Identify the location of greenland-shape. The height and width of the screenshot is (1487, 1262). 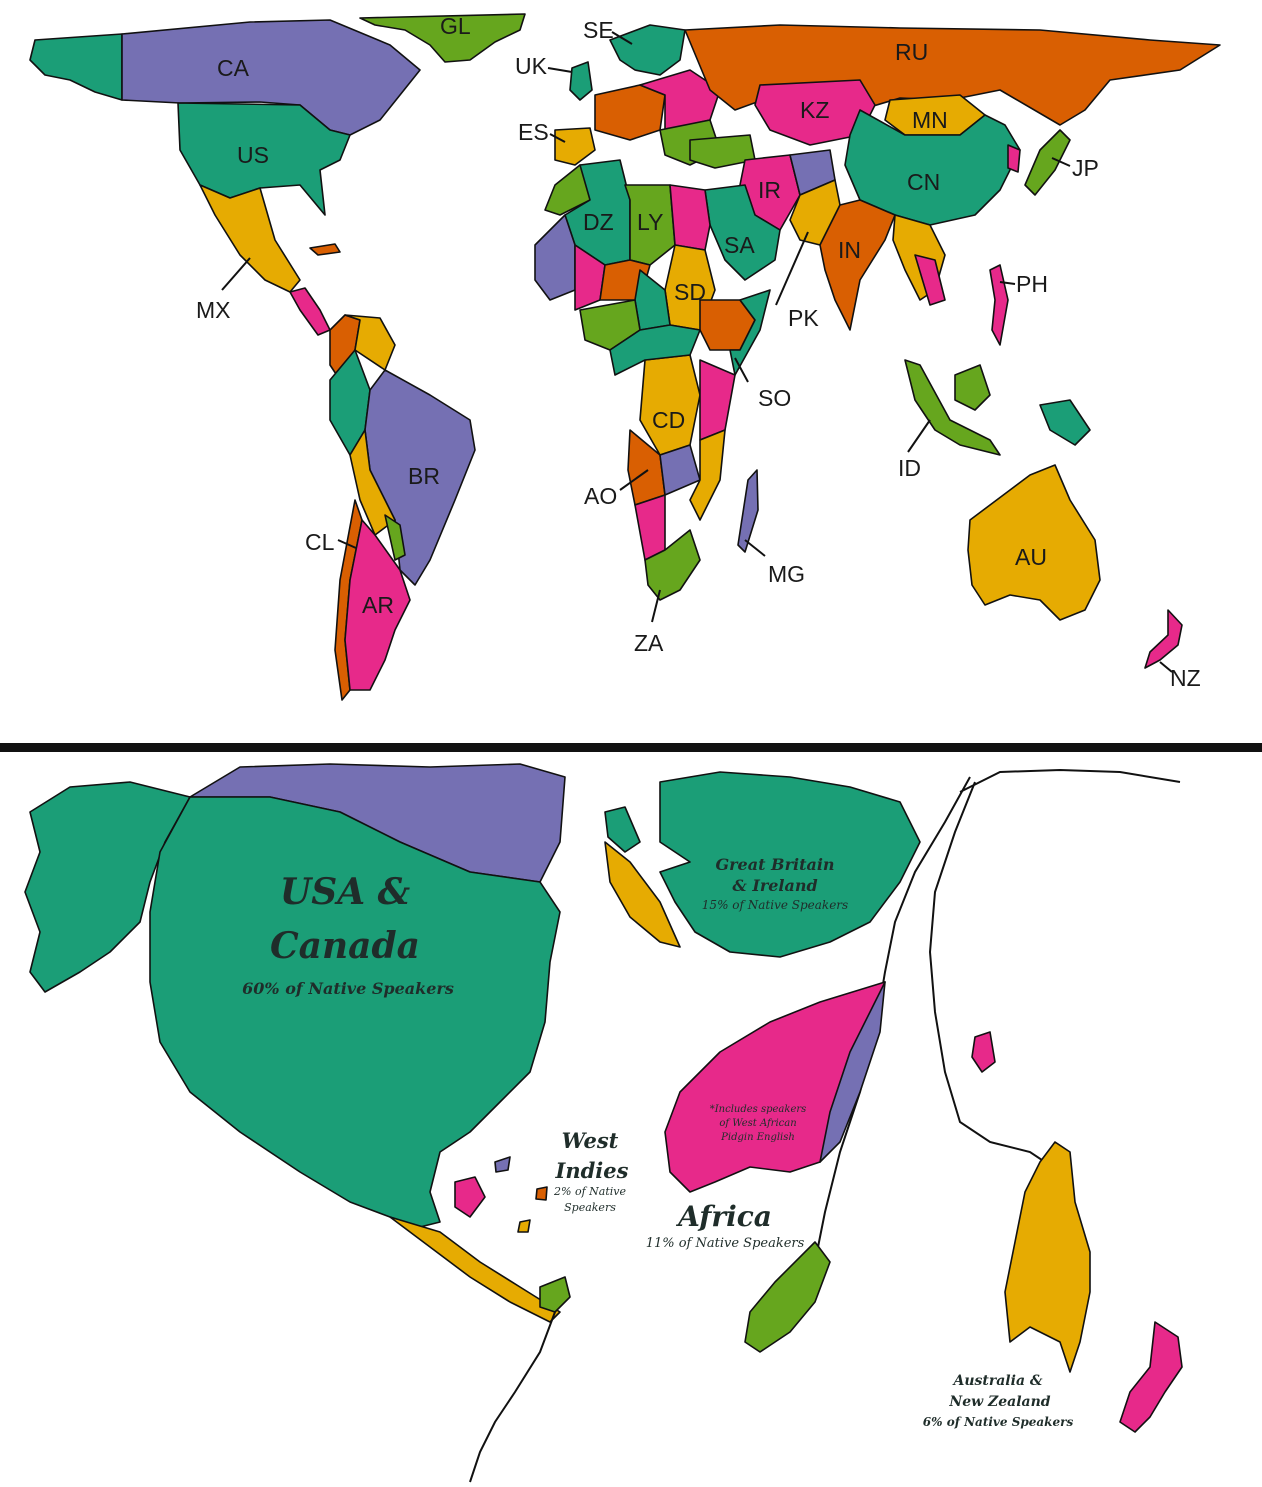
(442, 38).